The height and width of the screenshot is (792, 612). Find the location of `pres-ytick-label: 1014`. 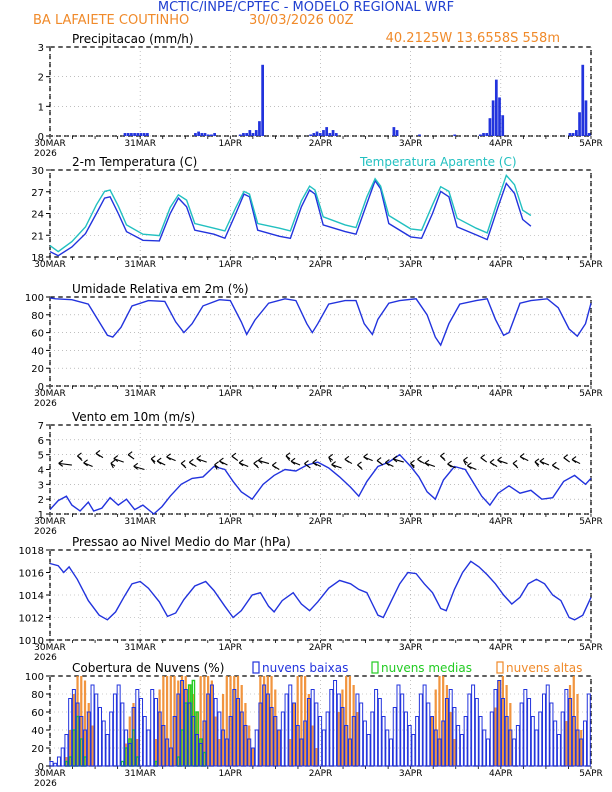

pres-ytick-label: 1014 is located at coordinates (31, 596).